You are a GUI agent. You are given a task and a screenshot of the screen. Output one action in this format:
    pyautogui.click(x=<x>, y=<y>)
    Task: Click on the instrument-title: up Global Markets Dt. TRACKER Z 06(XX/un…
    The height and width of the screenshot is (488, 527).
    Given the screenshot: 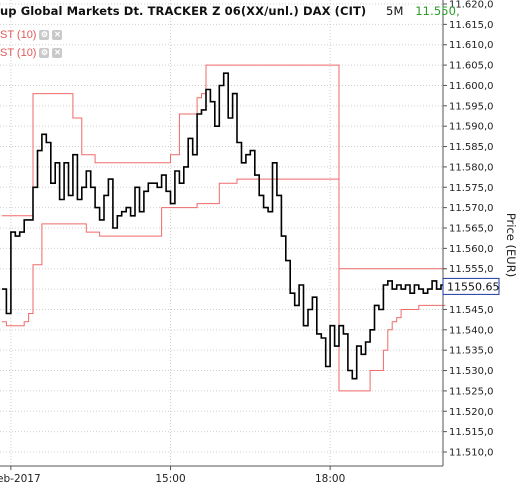 What is the action you would take?
    pyautogui.click(x=183, y=11)
    